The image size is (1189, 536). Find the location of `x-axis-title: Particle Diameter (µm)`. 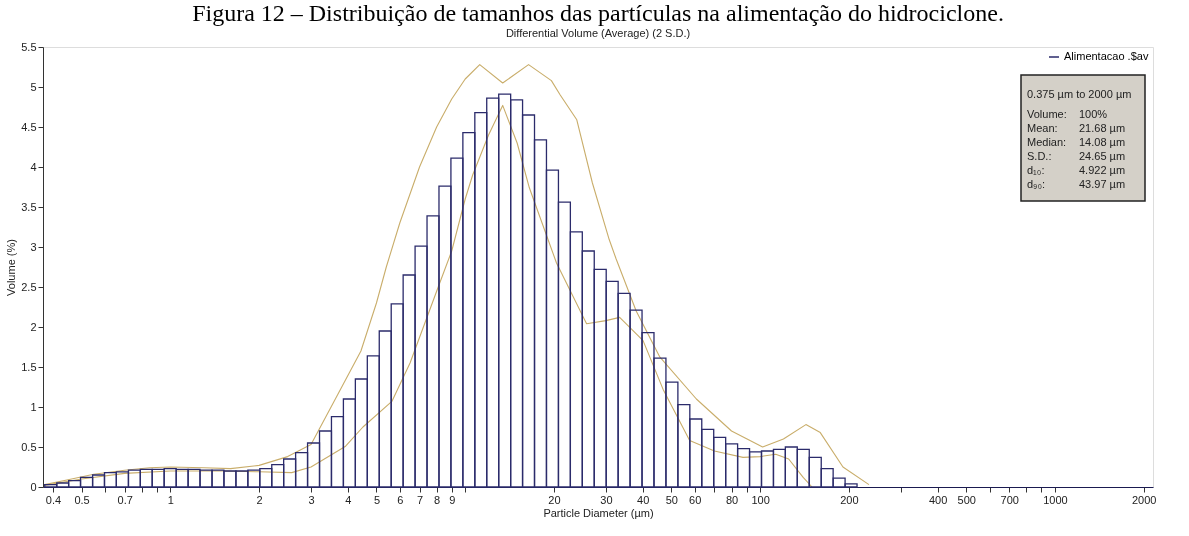

x-axis-title: Particle Diameter (µm) is located at coordinates (598, 512).